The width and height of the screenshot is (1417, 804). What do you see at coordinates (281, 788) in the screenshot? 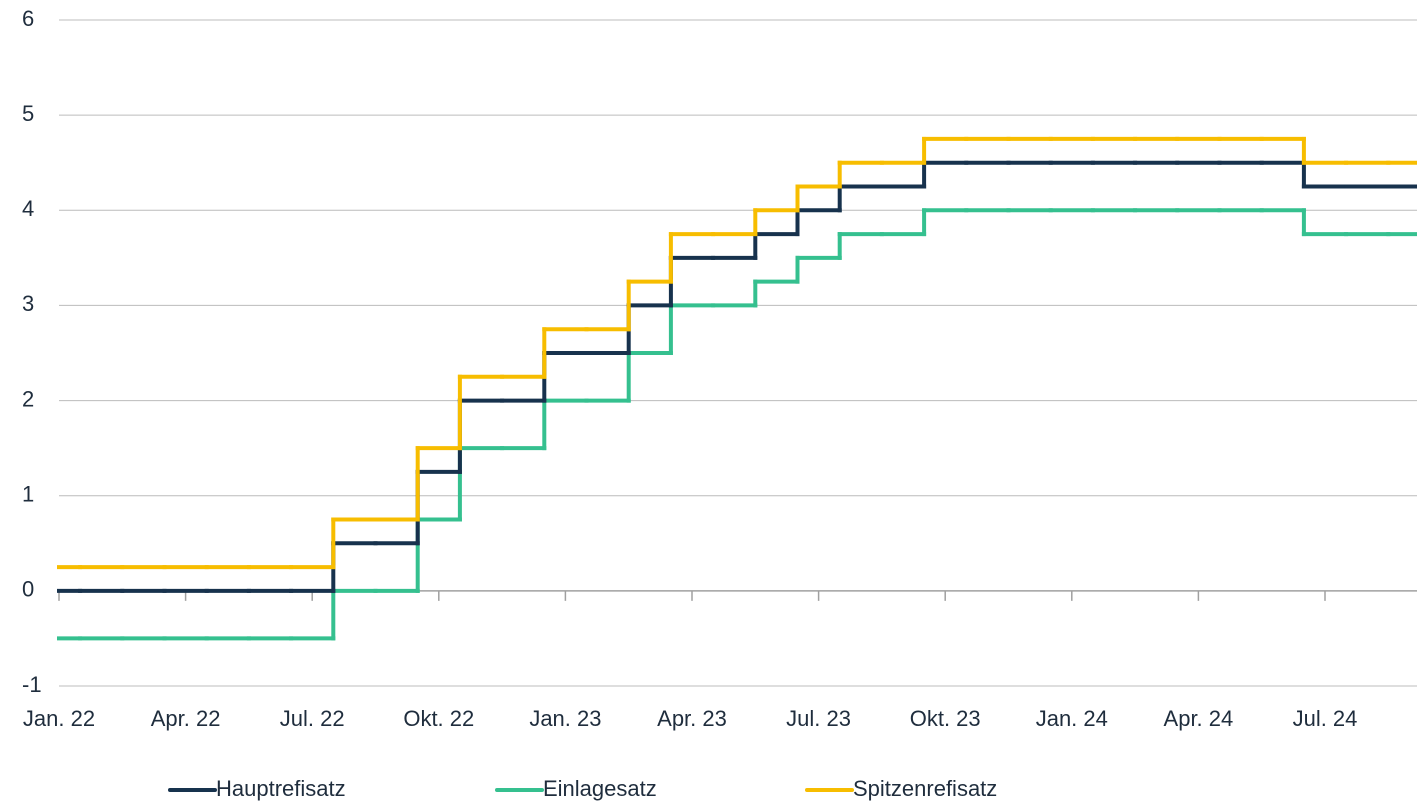
I see `legend-label: Hauptrefisatz` at bounding box center [281, 788].